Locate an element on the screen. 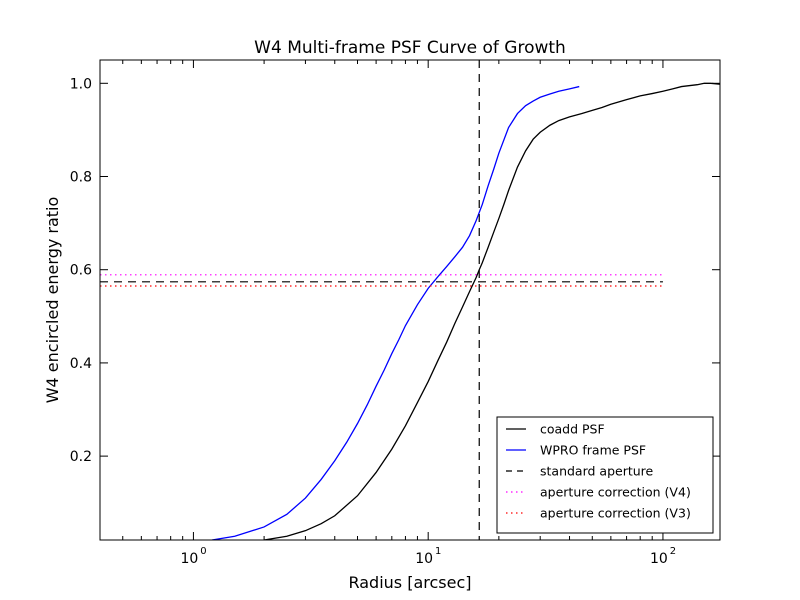  legend-entry: WPRO frame PSF is located at coordinates (593, 450).